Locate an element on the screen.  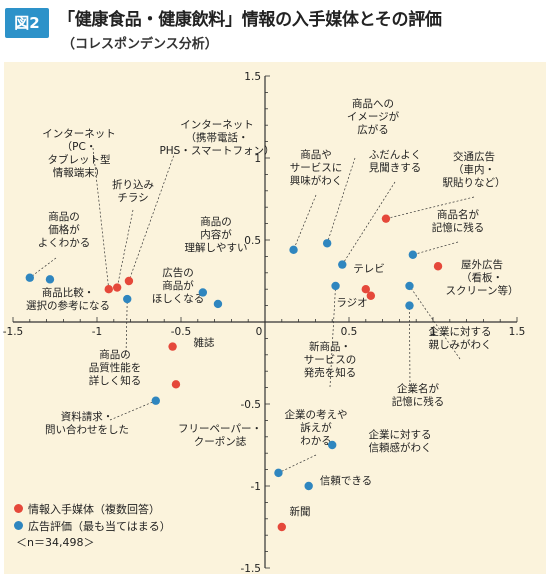
annotation-label: 選択の参考になる is located at coordinates (68, 305).